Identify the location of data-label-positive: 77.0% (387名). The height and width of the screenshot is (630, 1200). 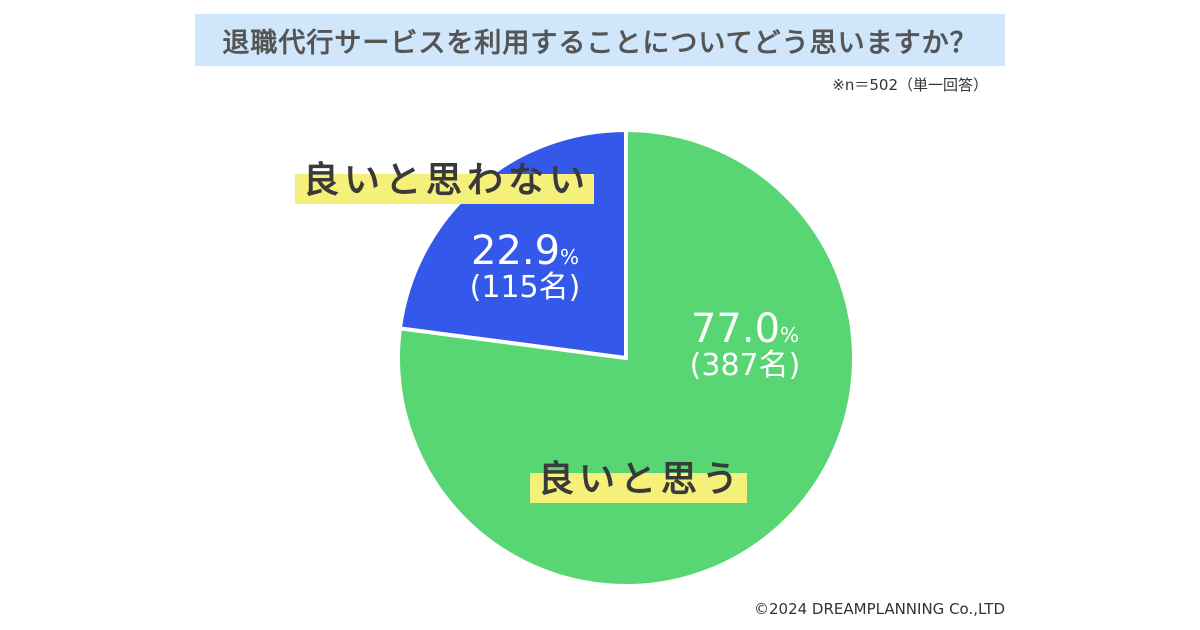
(745, 345).